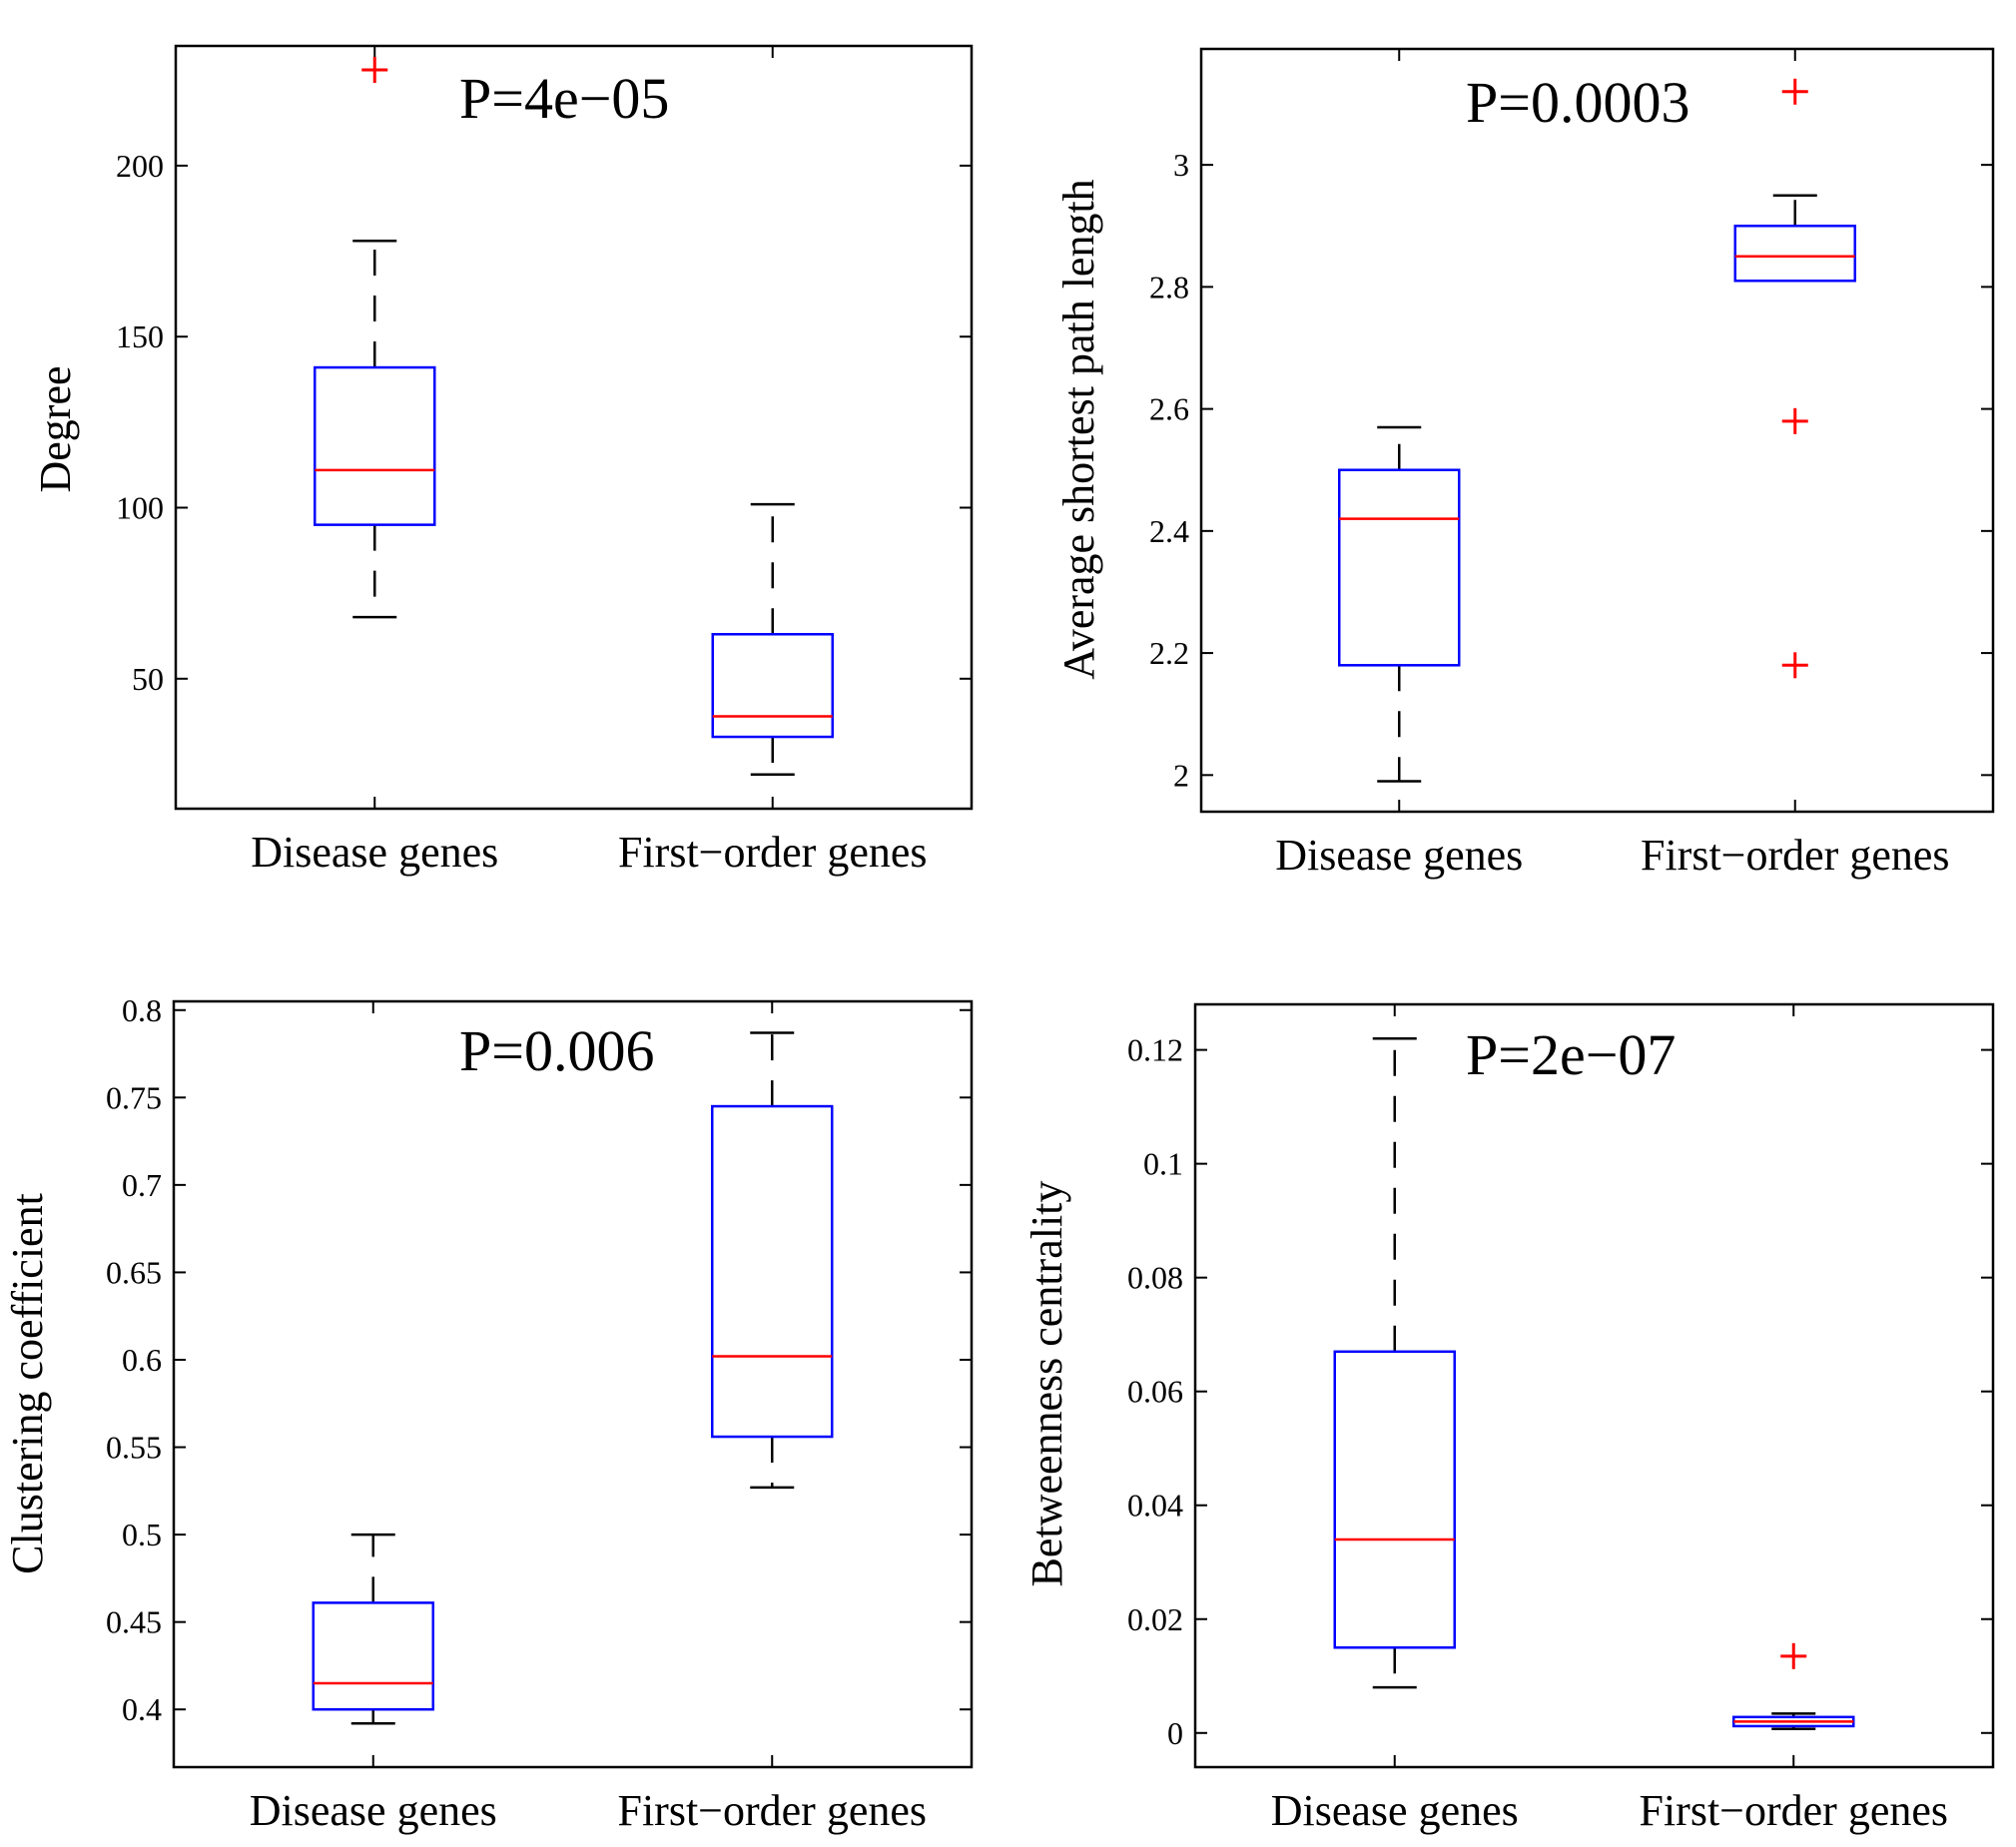  What do you see at coordinates (1046, 1384) in the screenshot?
I see `y-axis-title: Betweenness centrality` at bounding box center [1046, 1384].